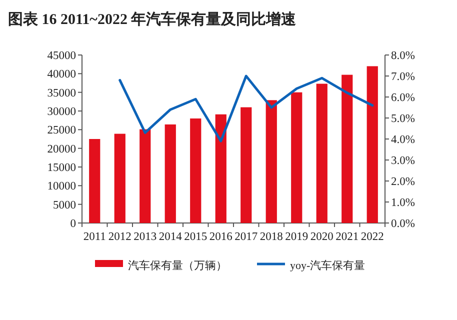 The image size is (457, 320). Describe the element at coordinates (64, 205) in the screenshot. I see `y-tick-label: 5000` at that location.